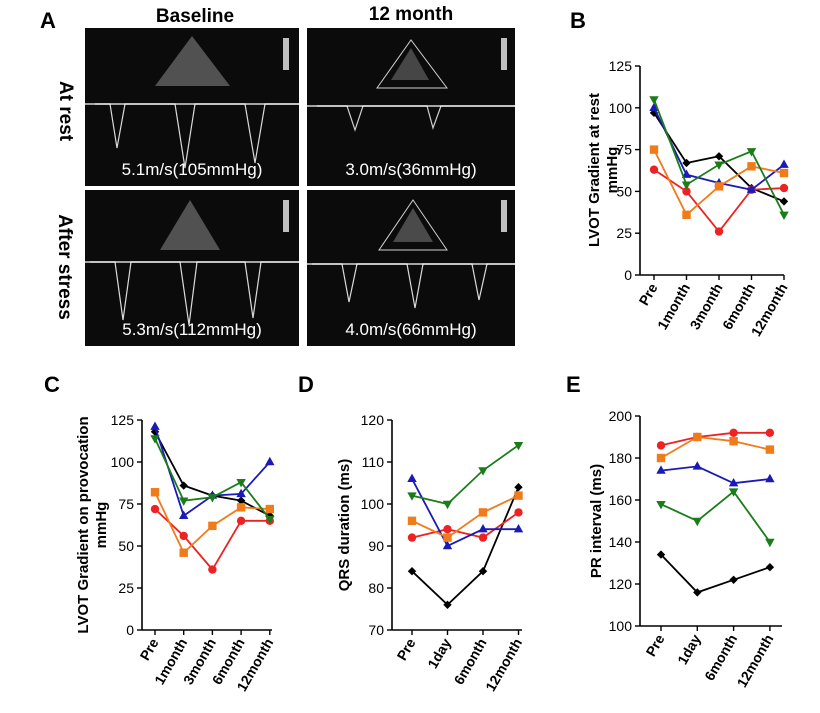 This screenshot has height=713, width=820. What do you see at coordinates (344, 525) in the screenshot?
I see `y-axis-label-line: QRS duration (ms)` at bounding box center [344, 525].